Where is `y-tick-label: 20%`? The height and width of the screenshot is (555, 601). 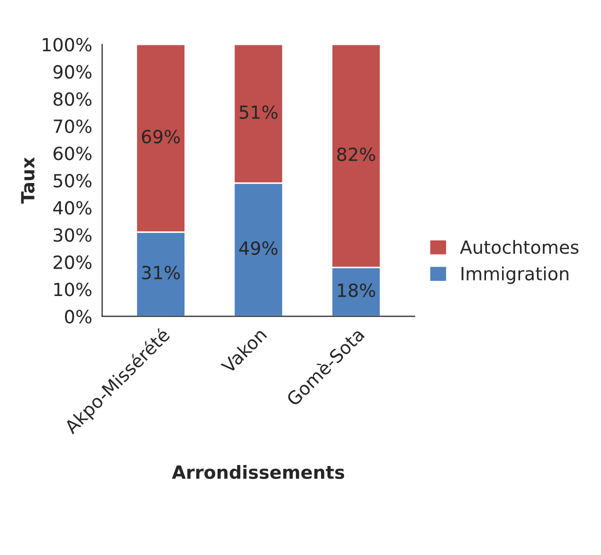 y-tick-label: 20% is located at coordinates (73, 262).